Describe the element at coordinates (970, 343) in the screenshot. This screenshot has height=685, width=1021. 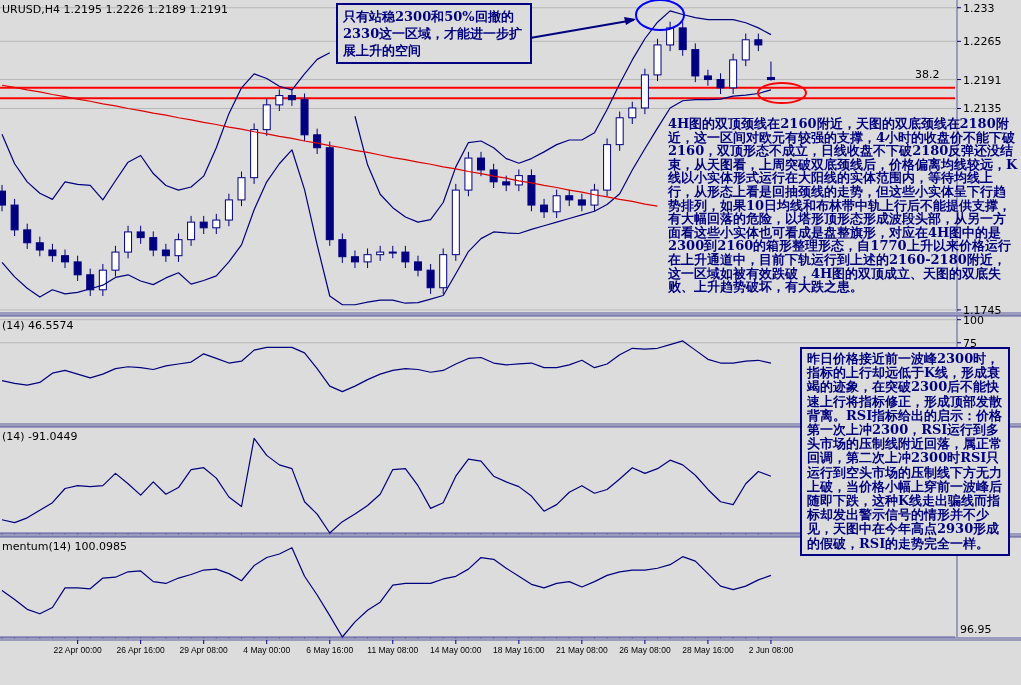
I see `y-tick-label: 75` at that location.